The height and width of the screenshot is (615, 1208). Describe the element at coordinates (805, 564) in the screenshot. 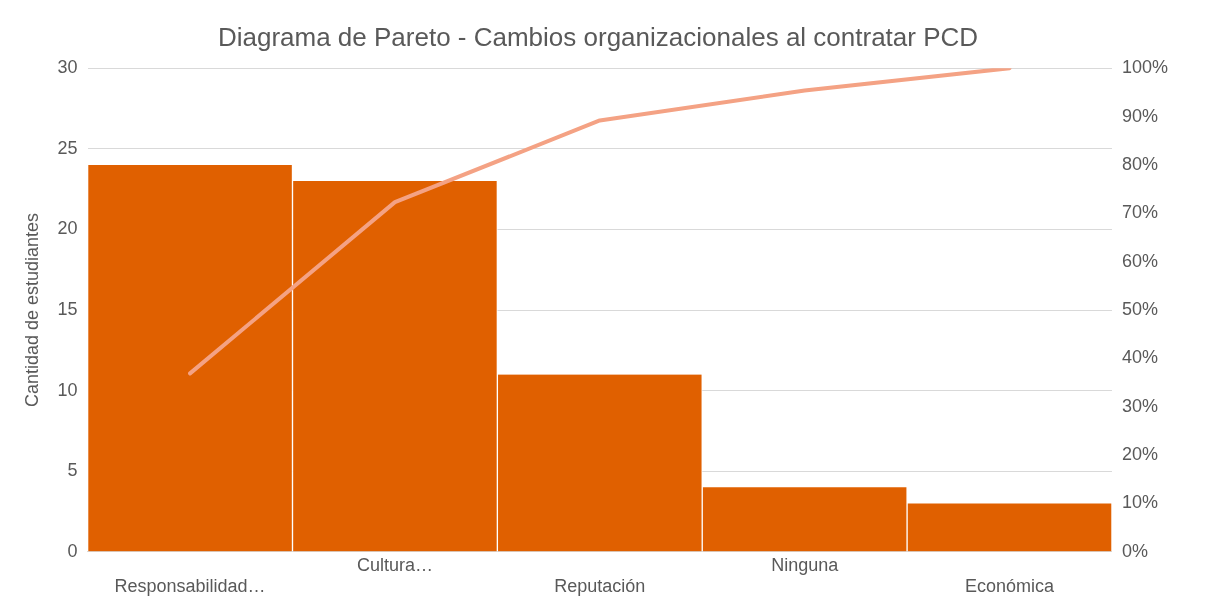

I see `x-tick-label: Ninguna` at that location.